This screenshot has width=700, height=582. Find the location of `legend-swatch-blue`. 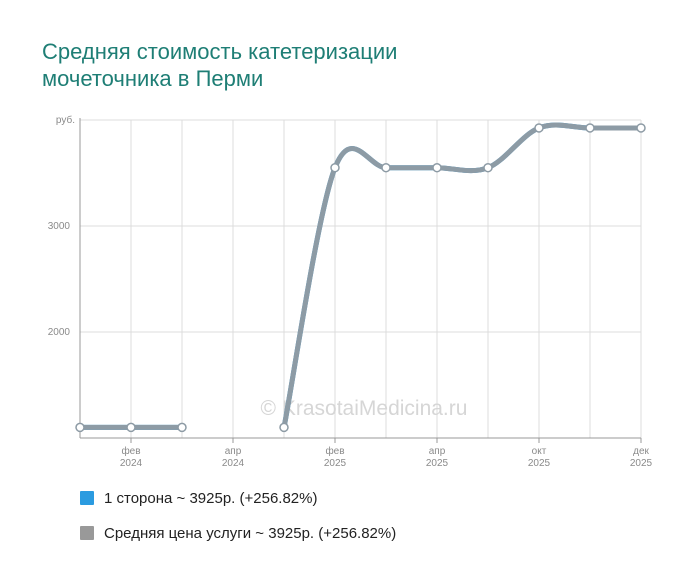

legend-swatch-blue is located at coordinates (87, 498).